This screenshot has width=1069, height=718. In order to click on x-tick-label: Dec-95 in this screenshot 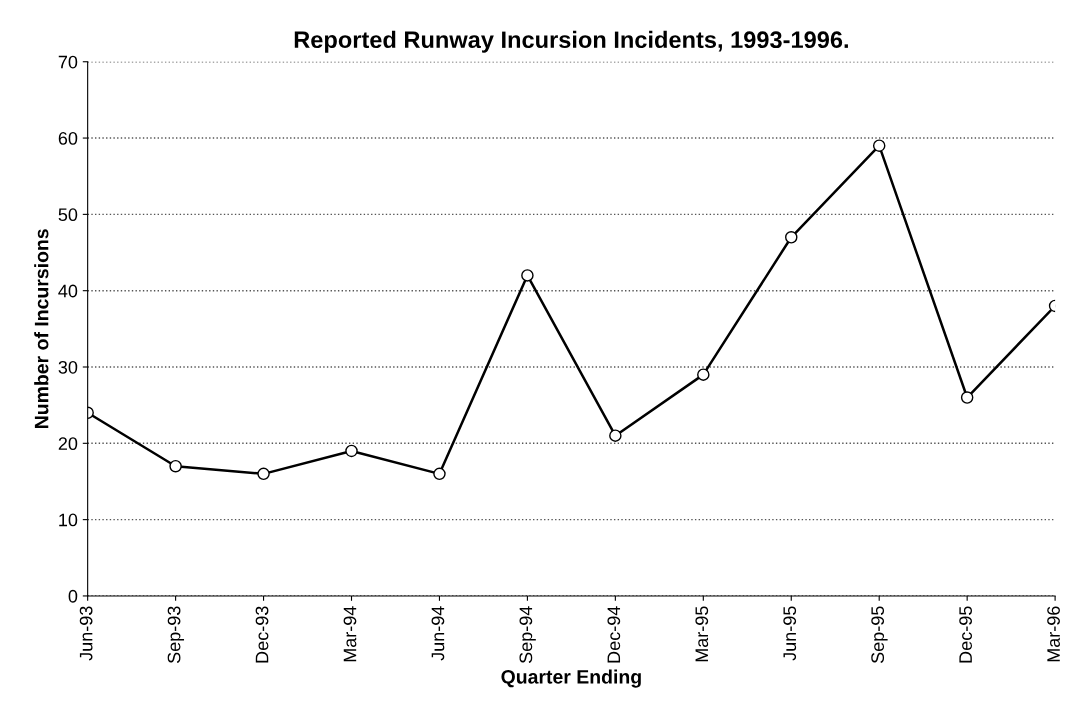, I will do `click(965, 634)`.